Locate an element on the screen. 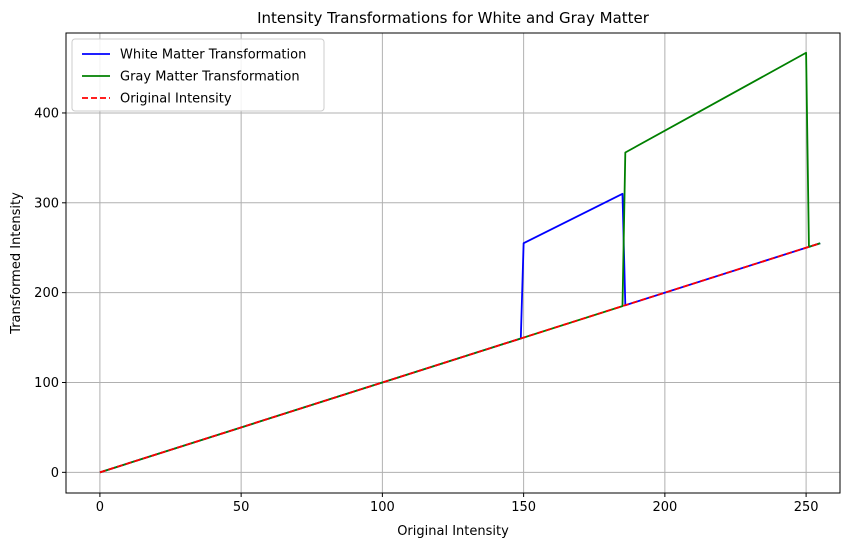 The image size is (850, 547). legend-box is located at coordinates (198, 75).